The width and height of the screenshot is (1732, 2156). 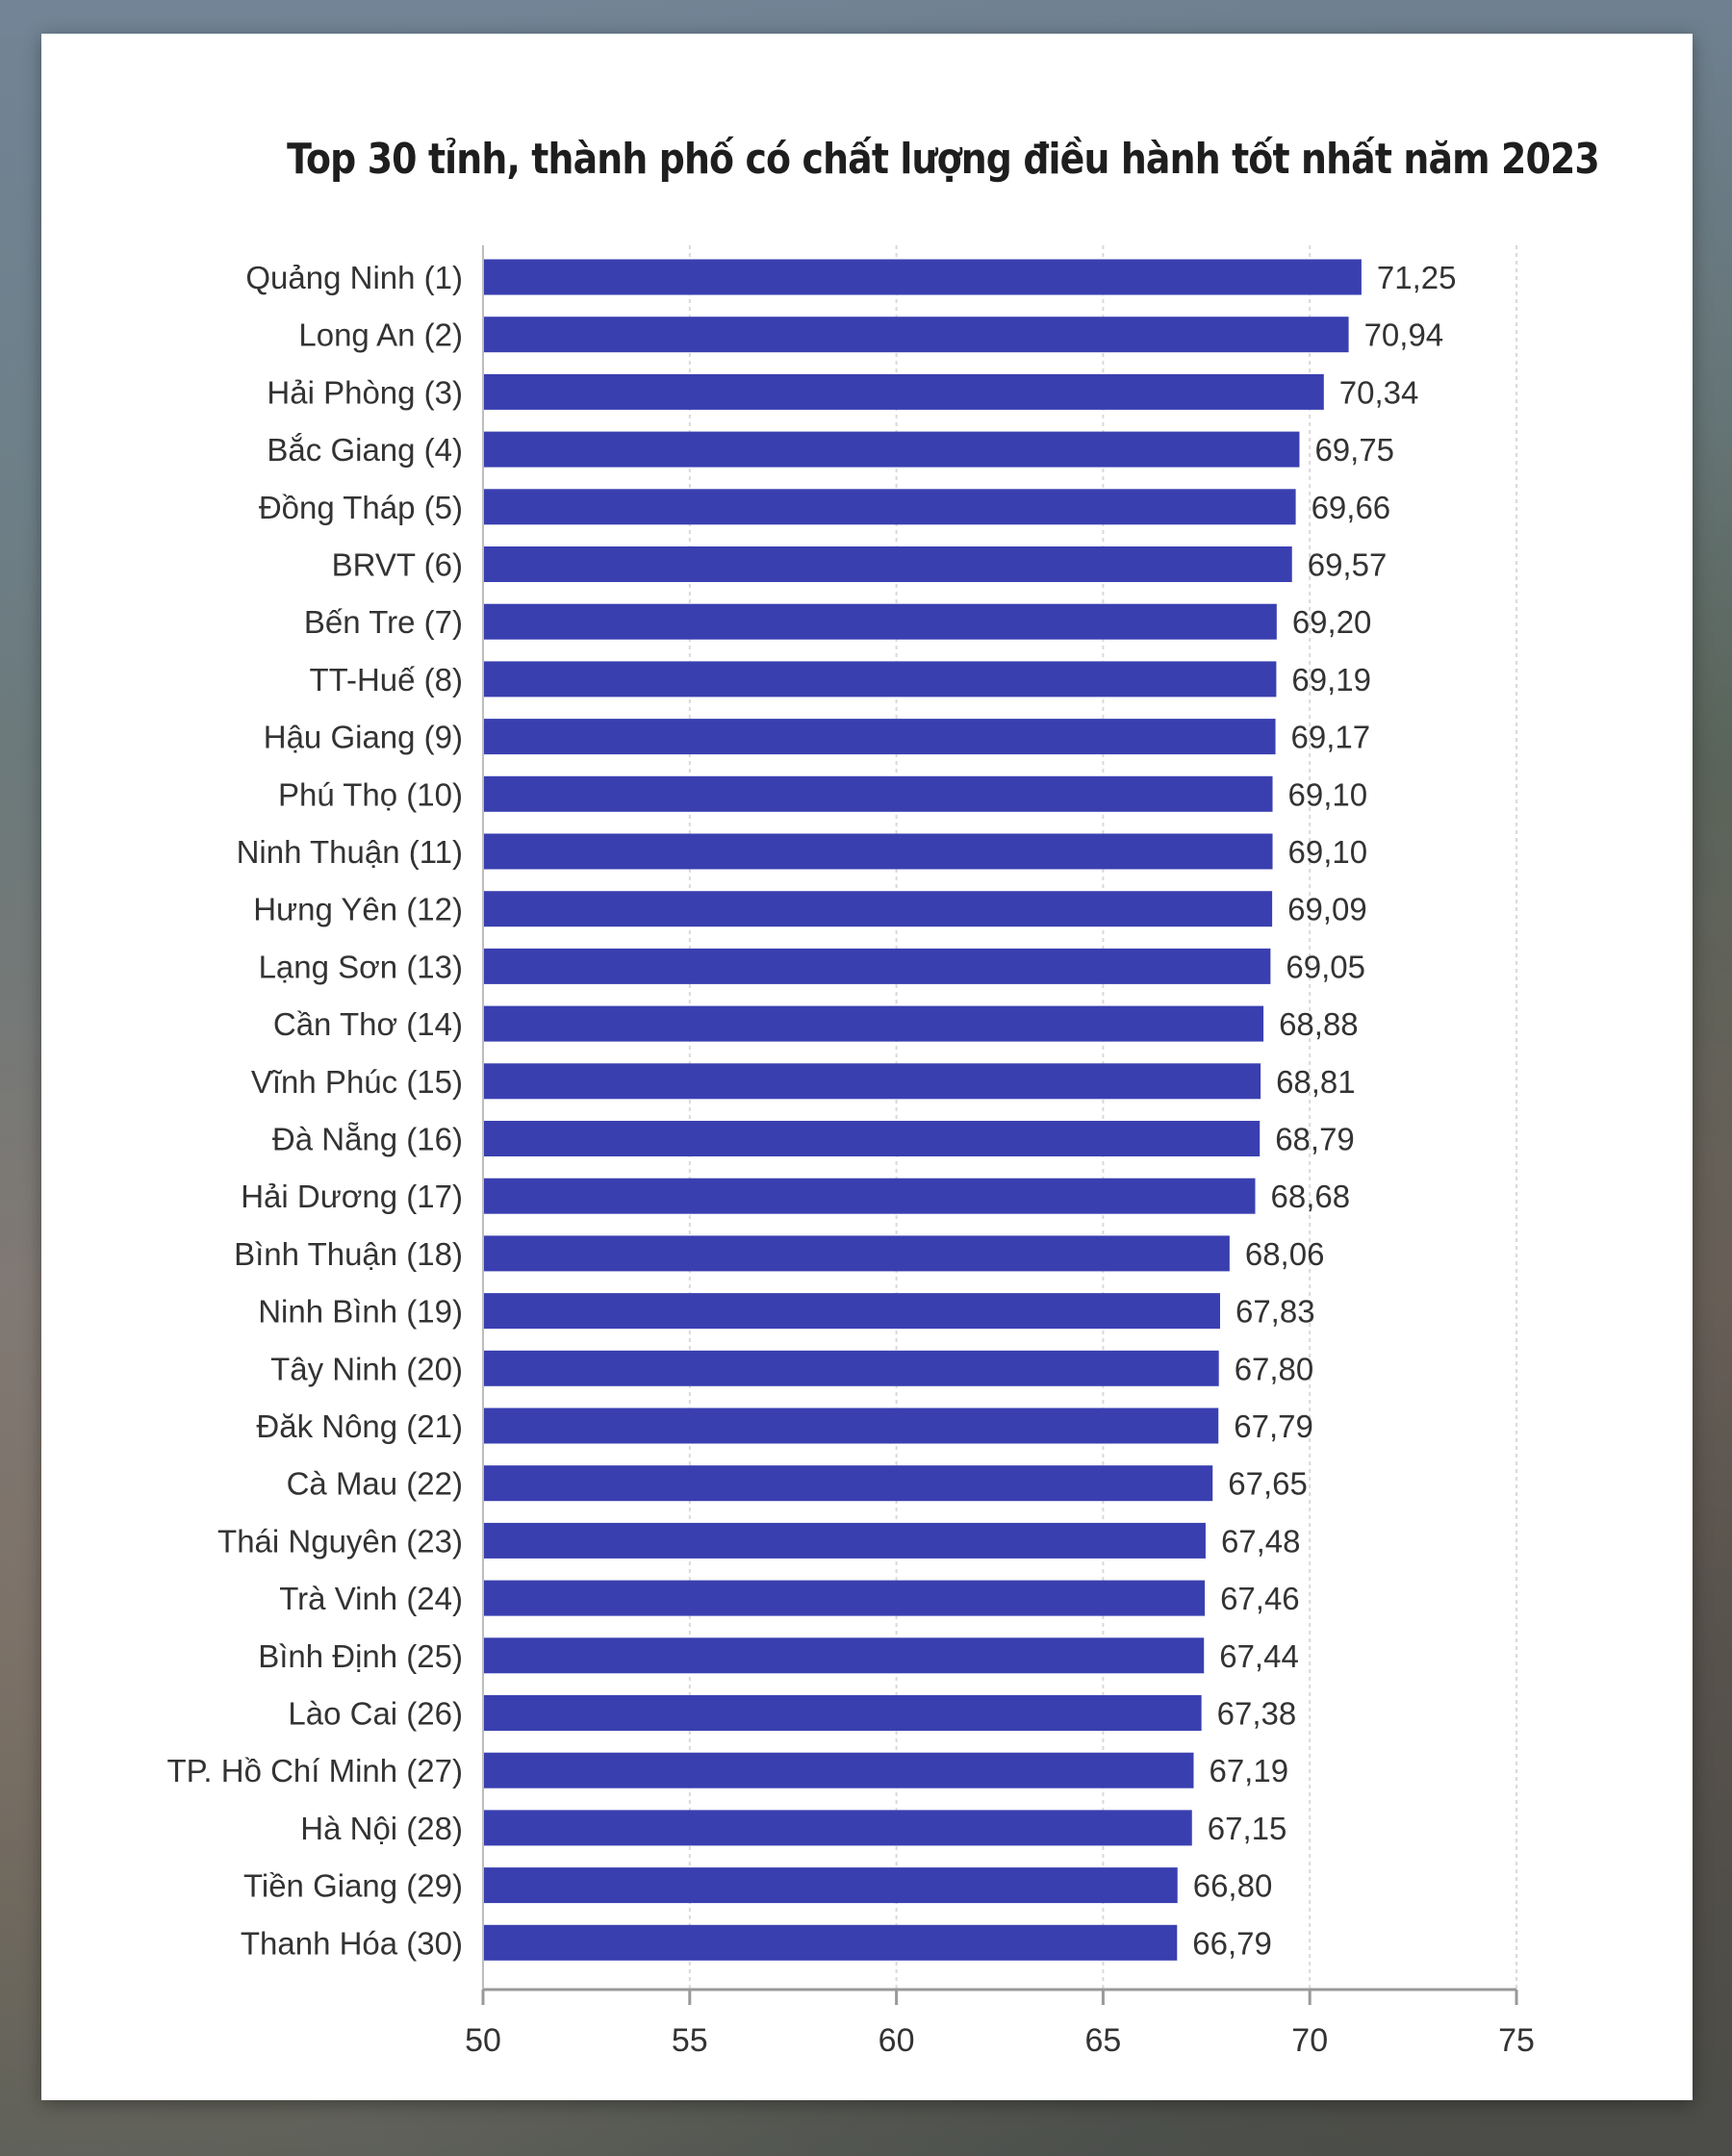 What do you see at coordinates (1325, 966) in the screenshot?
I see `value-label: 69,05` at bounding box center [1325, 966].